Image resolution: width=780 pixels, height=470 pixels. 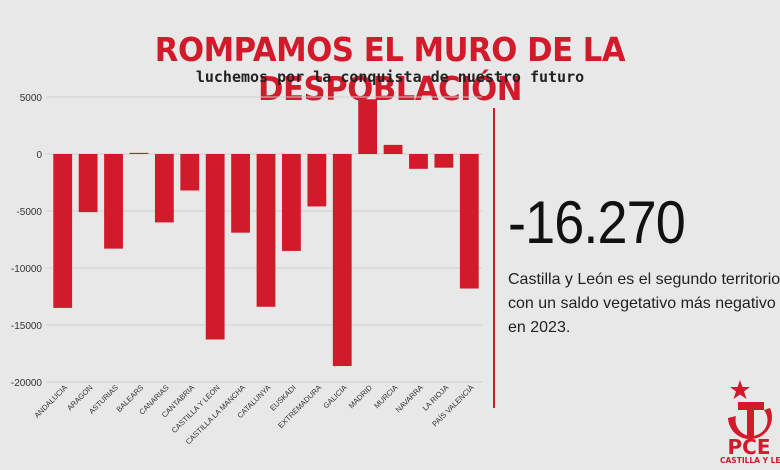 I want to click on x-tick-label: GALICIA, so click(x=334, y=396).